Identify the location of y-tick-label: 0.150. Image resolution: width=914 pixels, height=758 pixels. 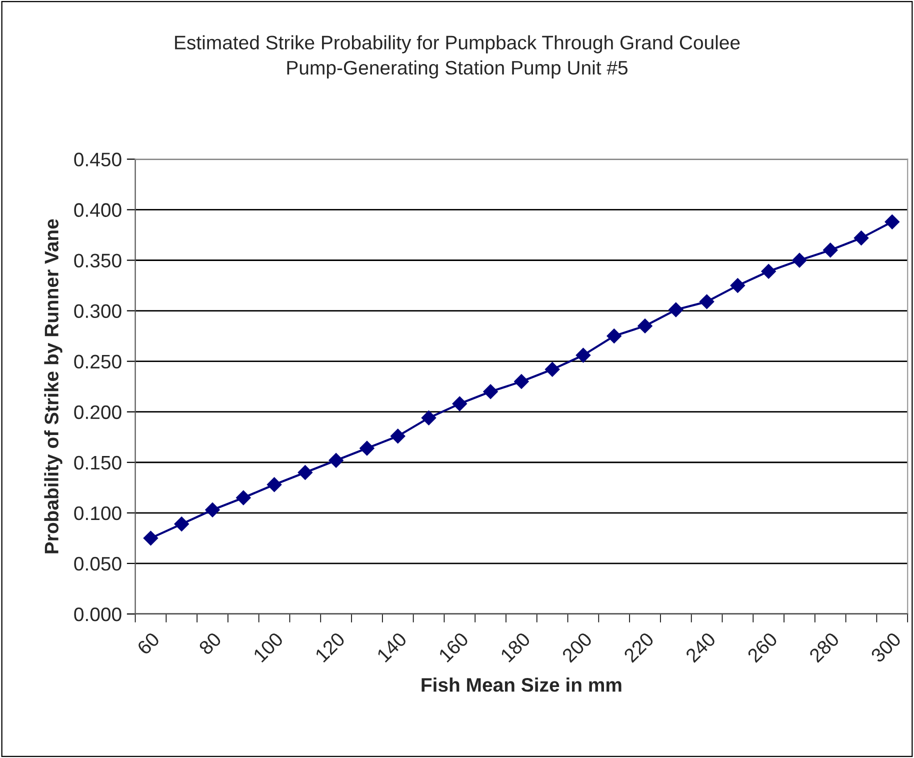
(98, 463).